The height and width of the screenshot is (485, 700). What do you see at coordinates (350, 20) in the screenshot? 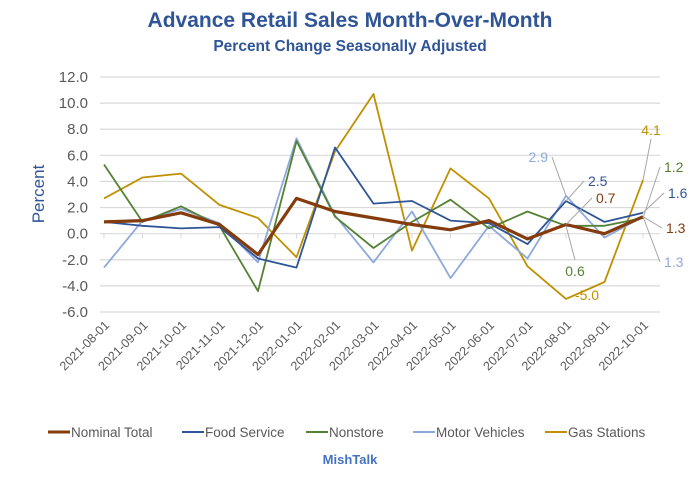
I see `chart-title: Advance Retail Sales Month-Over-Month` at bounding box center [350, 20].